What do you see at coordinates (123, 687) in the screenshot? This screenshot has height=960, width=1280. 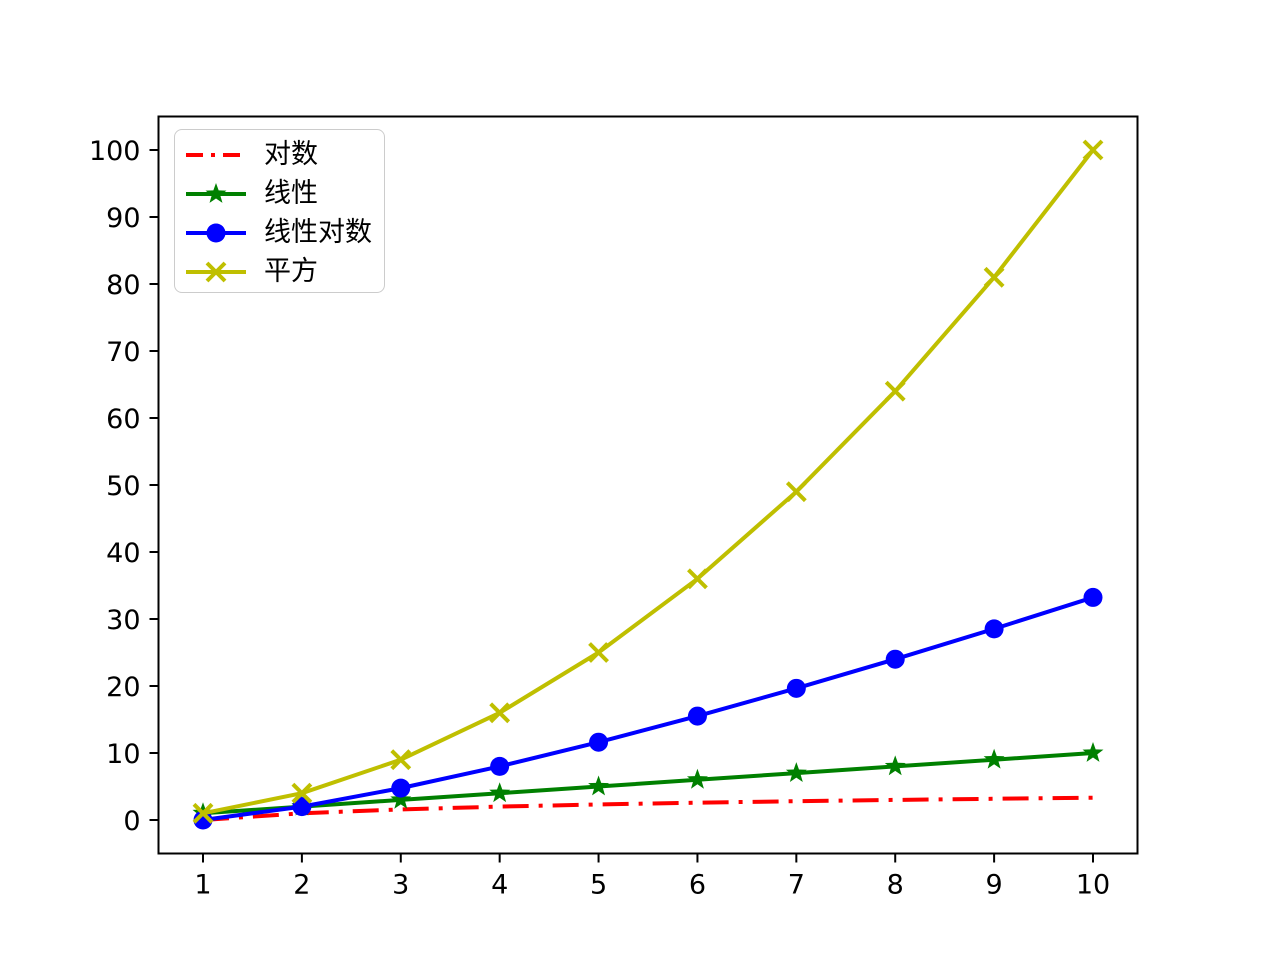 I see `y-tick-label: 20` at bounding box center [123, 687].